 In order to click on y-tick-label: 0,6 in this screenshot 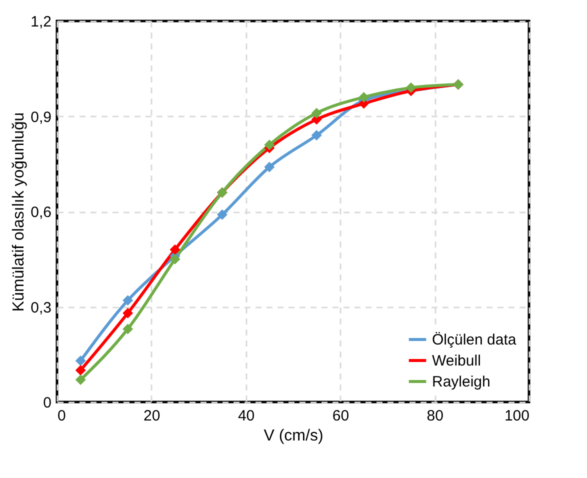, I will do `click(41, 212)`.